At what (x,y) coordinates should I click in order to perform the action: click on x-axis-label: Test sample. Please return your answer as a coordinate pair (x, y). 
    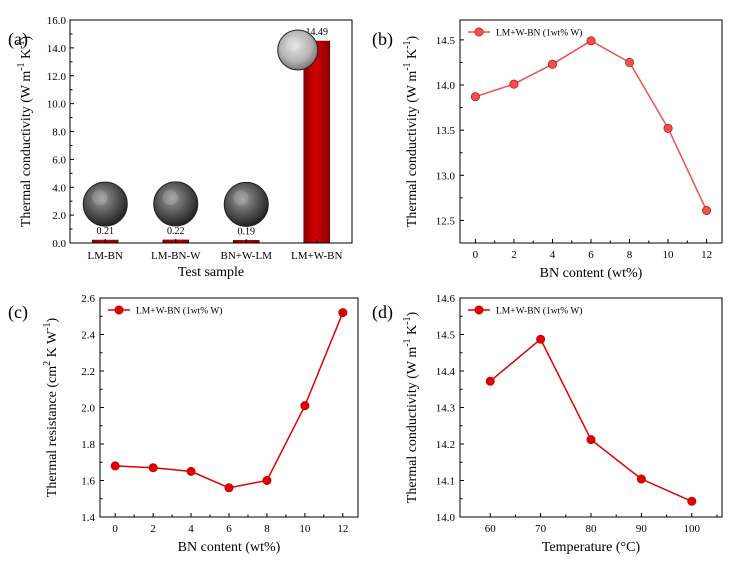
    Looking at the image, I should click on (211, 272).